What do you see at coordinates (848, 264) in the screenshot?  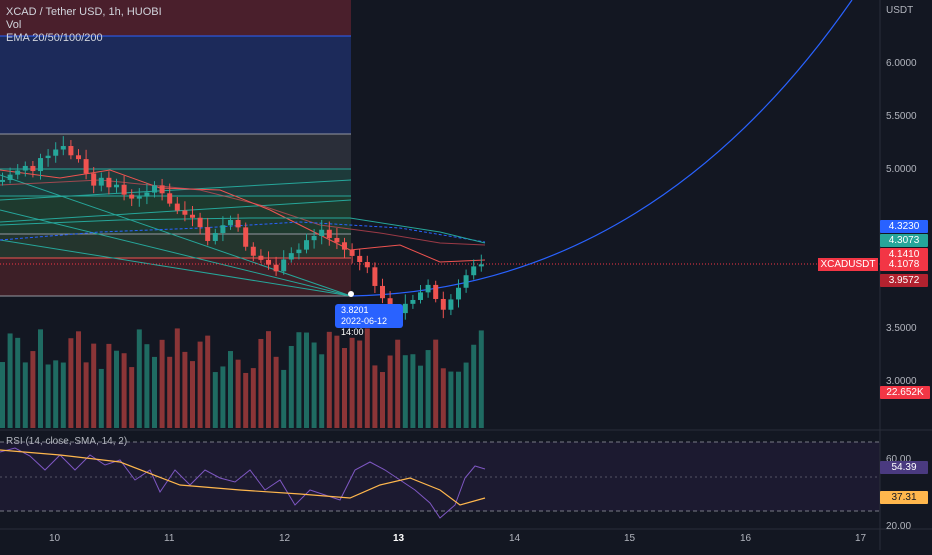 I see `symbol-tag: XCADUSDT` at bounding box center [848, 264].